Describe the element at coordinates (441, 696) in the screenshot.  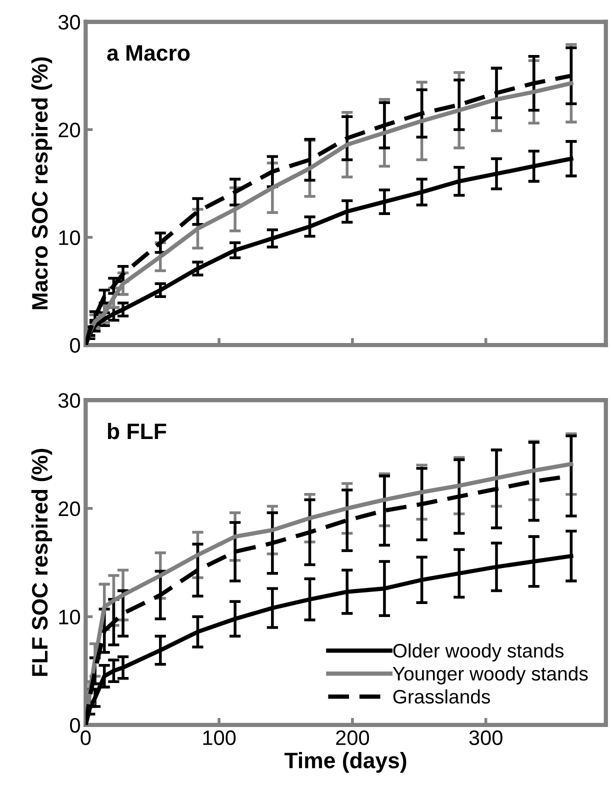
I see `legend-label: Grasslands` at that location.